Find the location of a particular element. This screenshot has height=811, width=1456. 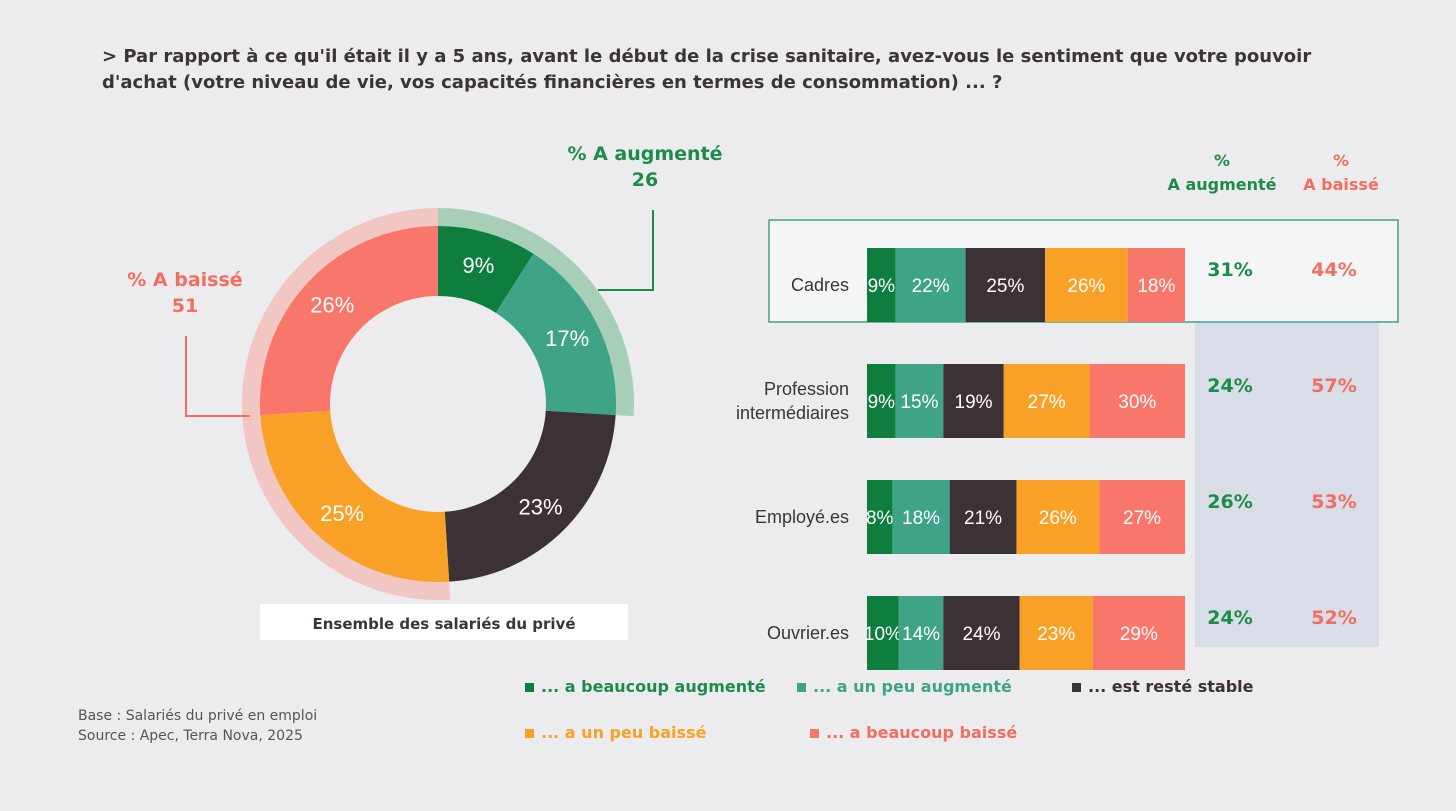

bar-segment-label: 8% is located at coordinates (880, 518).